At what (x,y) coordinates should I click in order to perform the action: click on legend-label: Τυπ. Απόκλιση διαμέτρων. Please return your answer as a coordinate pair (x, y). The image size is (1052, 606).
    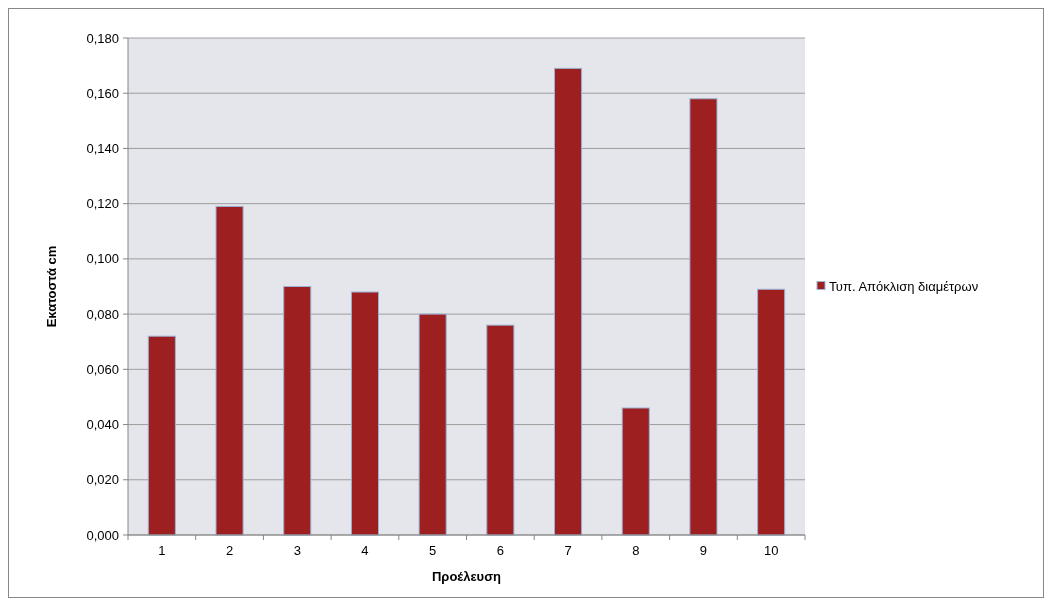
    Looking at the image, I should click on (904, 287).